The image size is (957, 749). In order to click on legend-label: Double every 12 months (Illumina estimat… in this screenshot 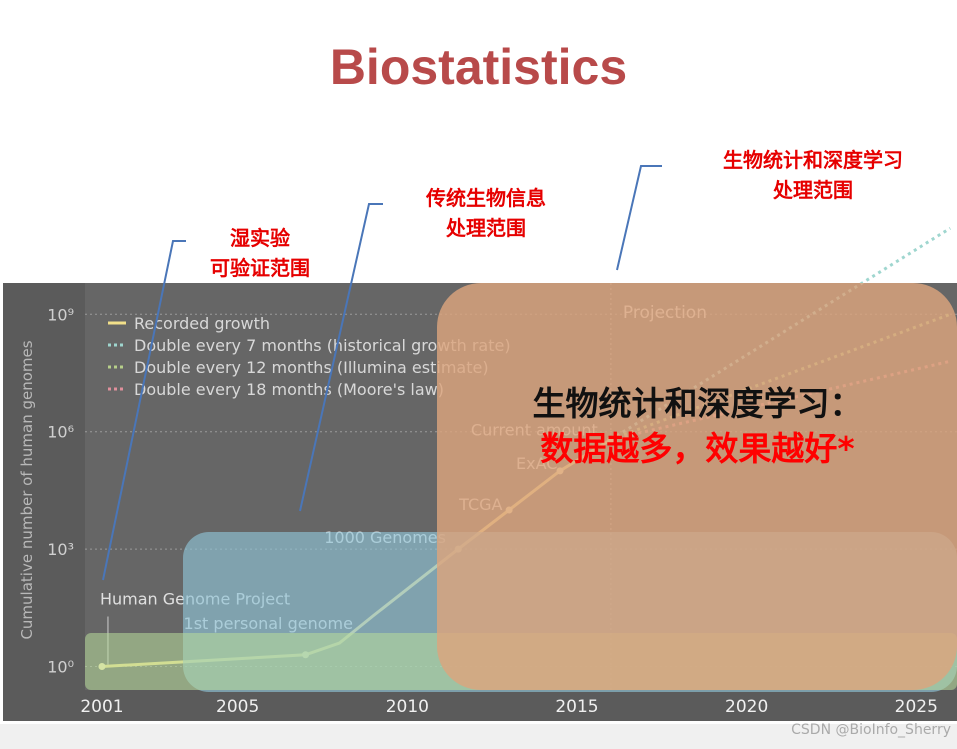, I will do `click(311, 367)`.